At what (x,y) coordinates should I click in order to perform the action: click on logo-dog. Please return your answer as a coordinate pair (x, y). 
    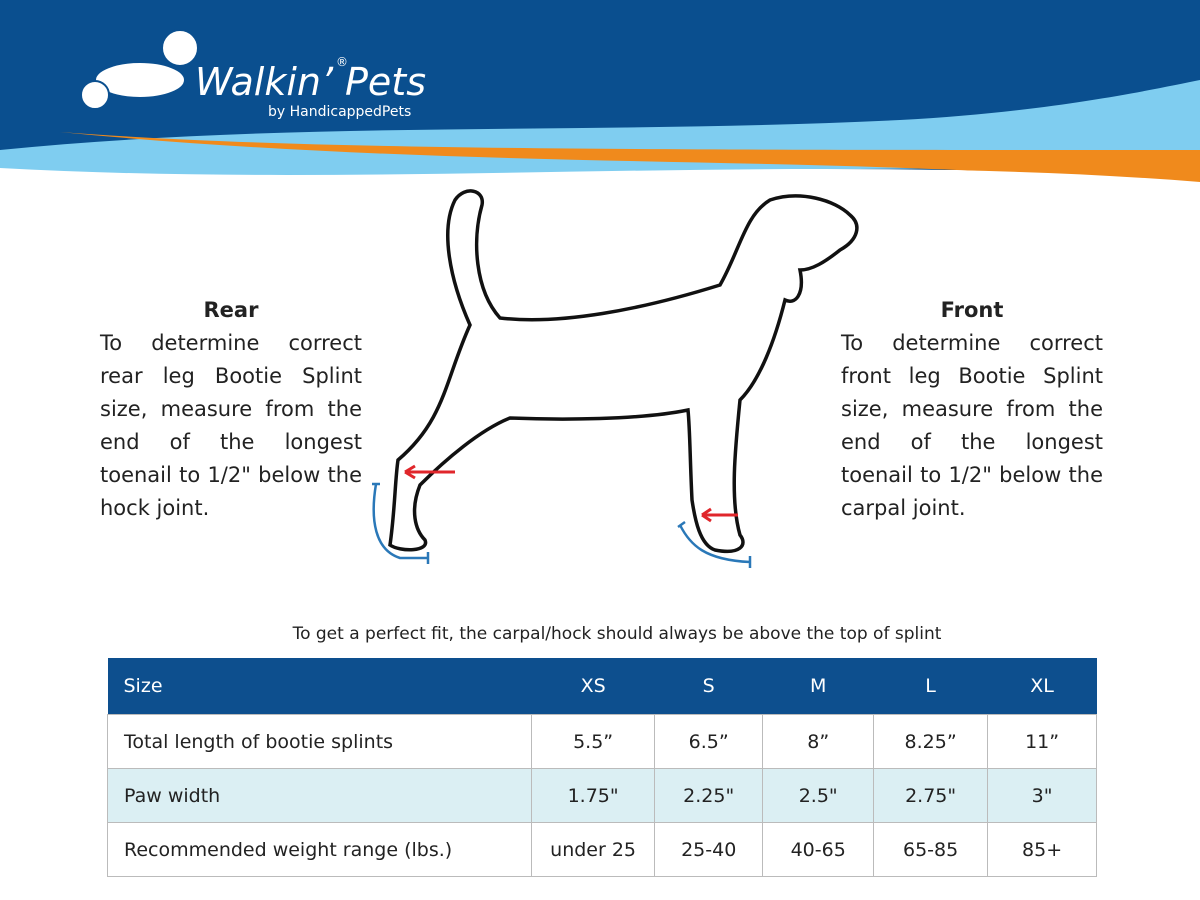
    Looking at the image, I should click on (139, 69).